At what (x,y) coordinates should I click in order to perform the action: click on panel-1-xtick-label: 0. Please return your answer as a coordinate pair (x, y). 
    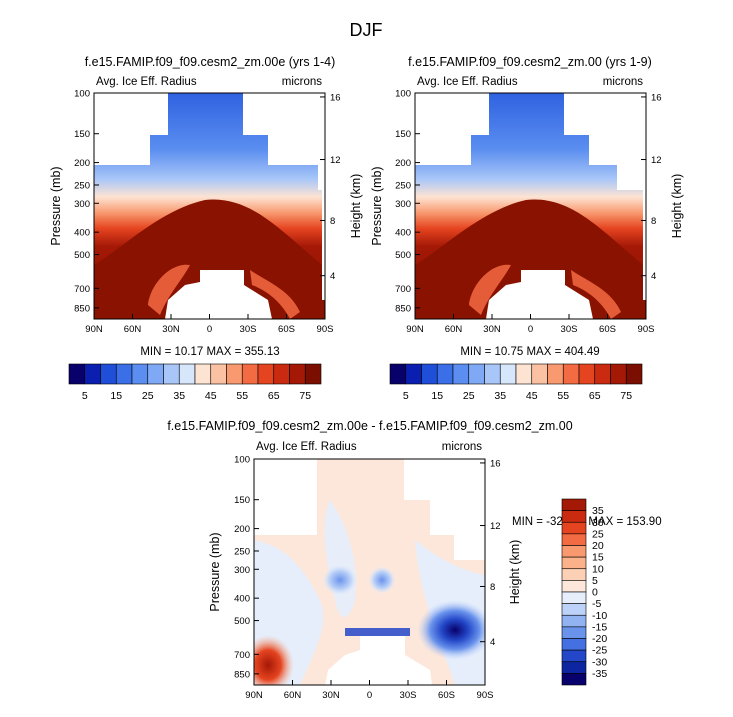
    Looking at the image, I should click on (209, 329).